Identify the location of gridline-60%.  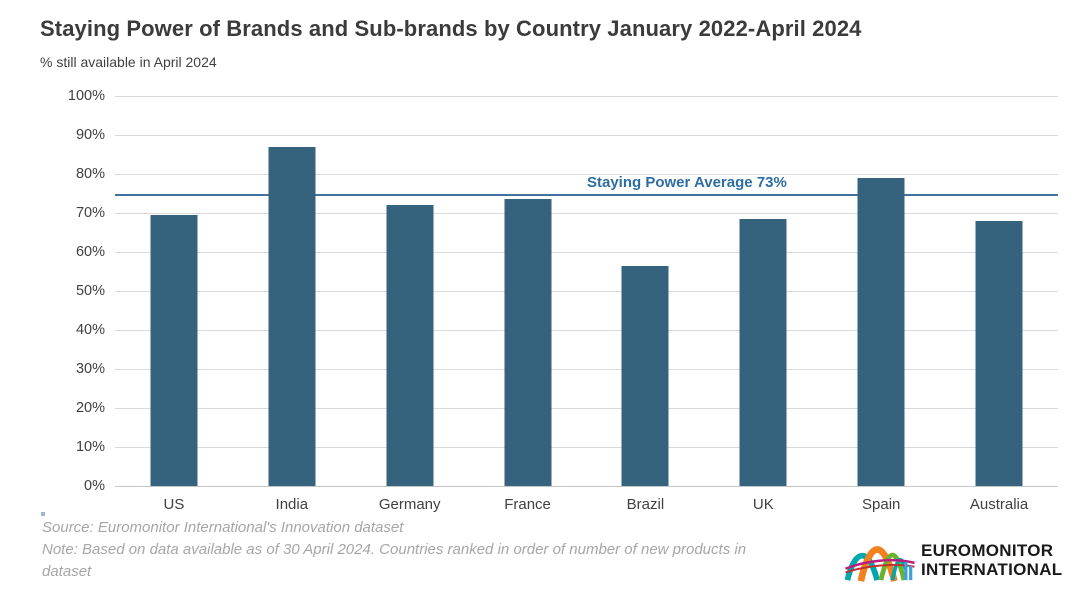
(586, 252).